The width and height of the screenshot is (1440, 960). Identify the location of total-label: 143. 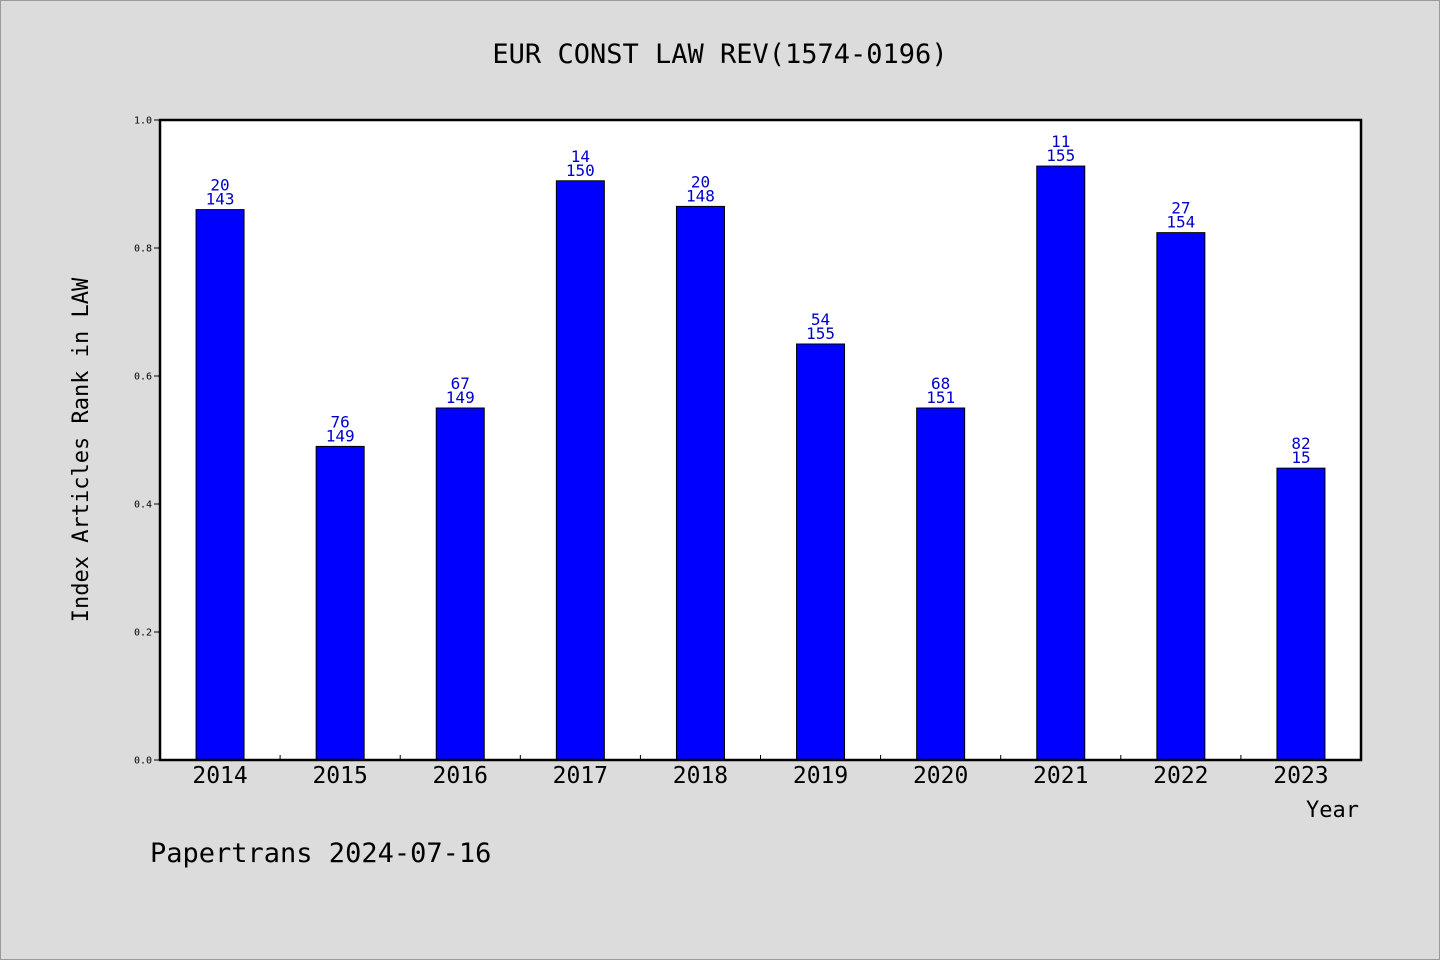
(220, 199).